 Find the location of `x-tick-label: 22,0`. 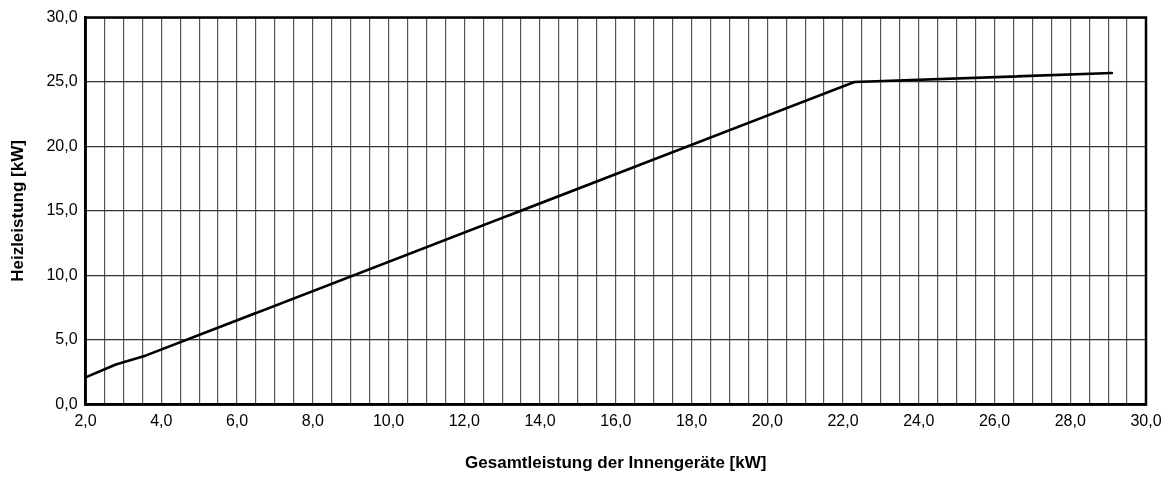

x-tick-label: 22,0 is located at coordinates (843, 421).